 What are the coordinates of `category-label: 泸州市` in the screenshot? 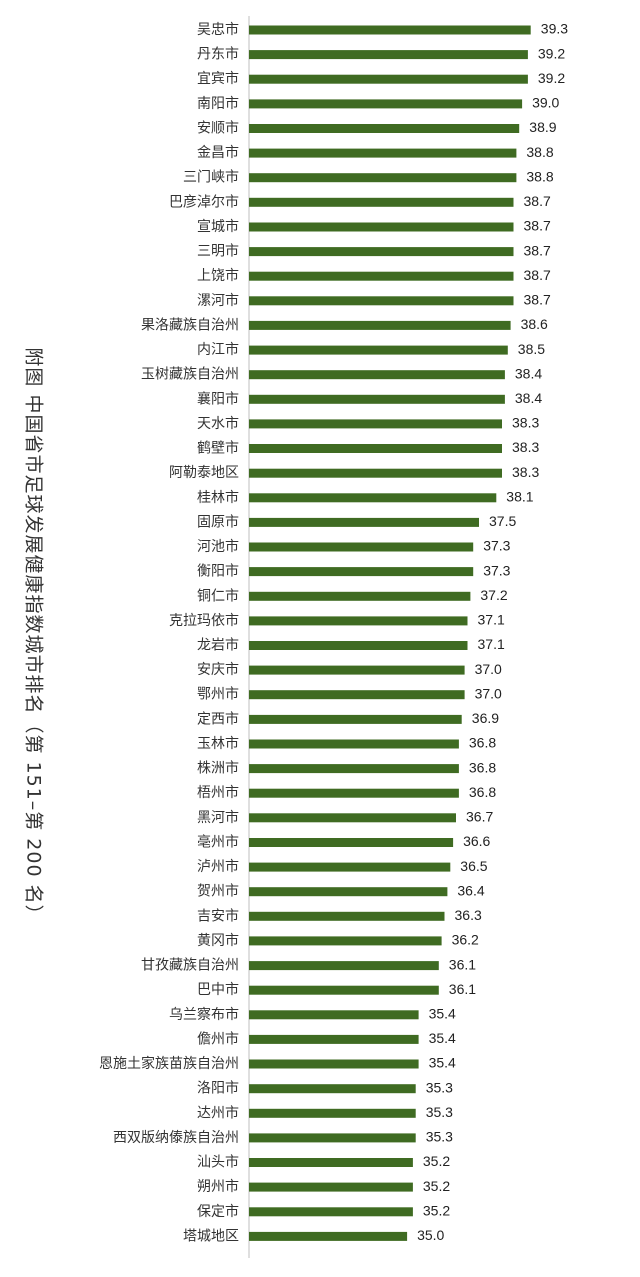 It's located at (218, 866).